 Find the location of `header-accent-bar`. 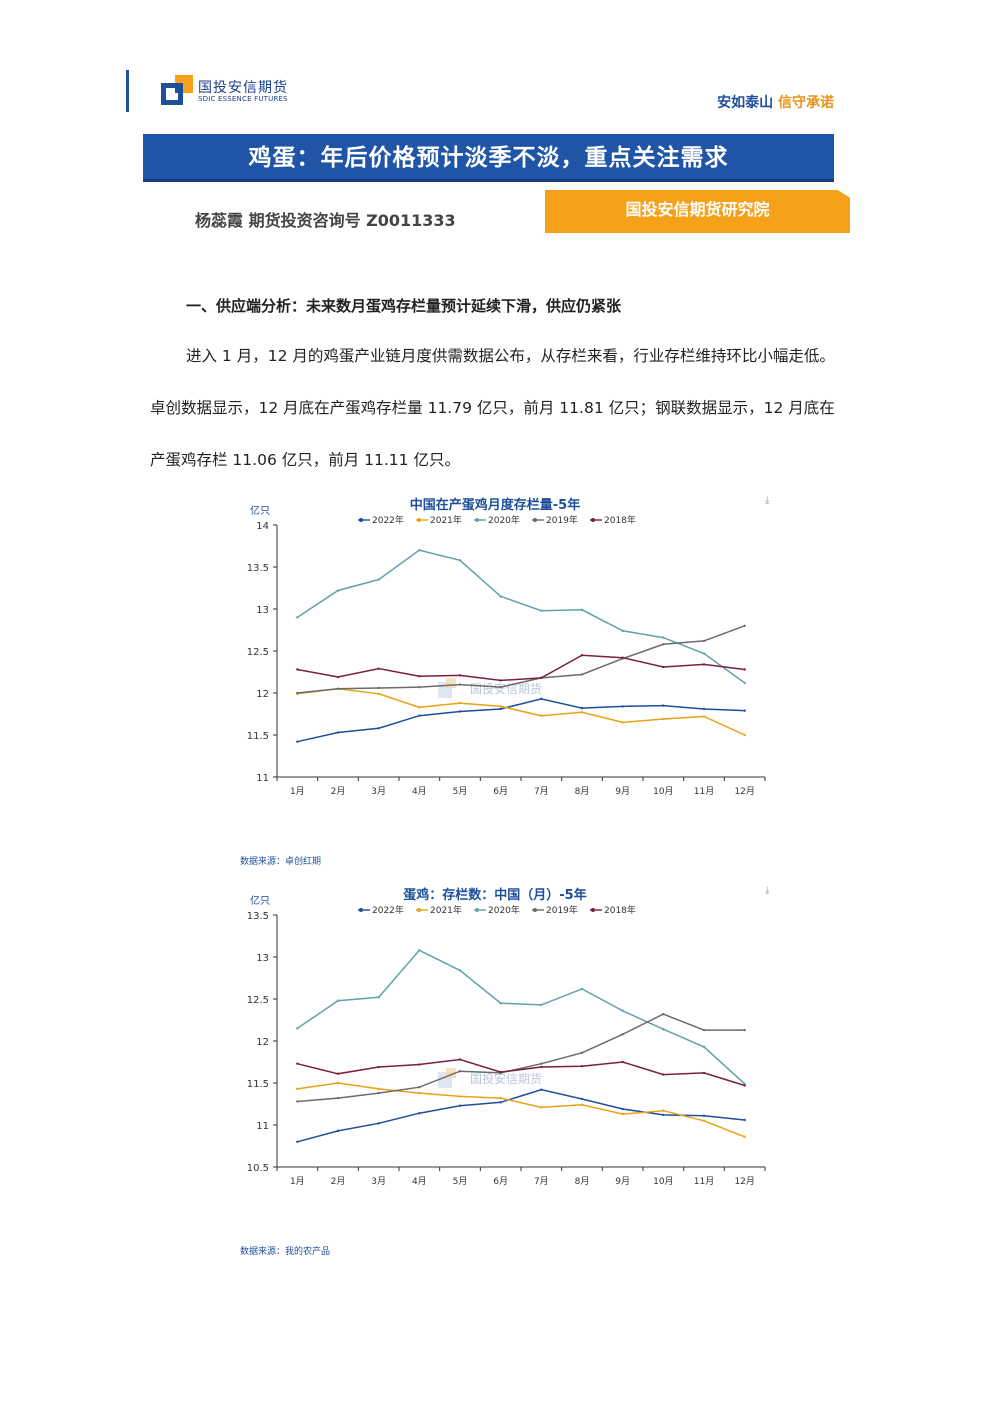

header-accent-bar is located at coordinates (127, 91).